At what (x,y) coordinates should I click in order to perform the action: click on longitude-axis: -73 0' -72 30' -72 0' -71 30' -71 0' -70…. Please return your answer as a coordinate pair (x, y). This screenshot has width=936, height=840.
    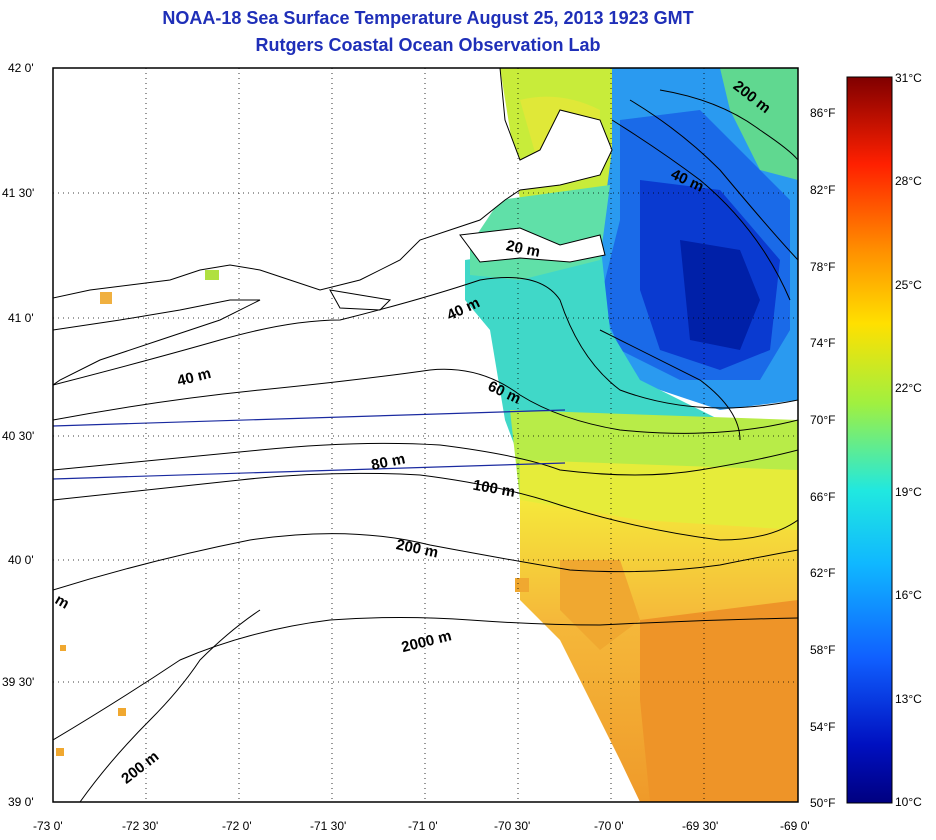
    Looking at the image, I should click on (421, 826).